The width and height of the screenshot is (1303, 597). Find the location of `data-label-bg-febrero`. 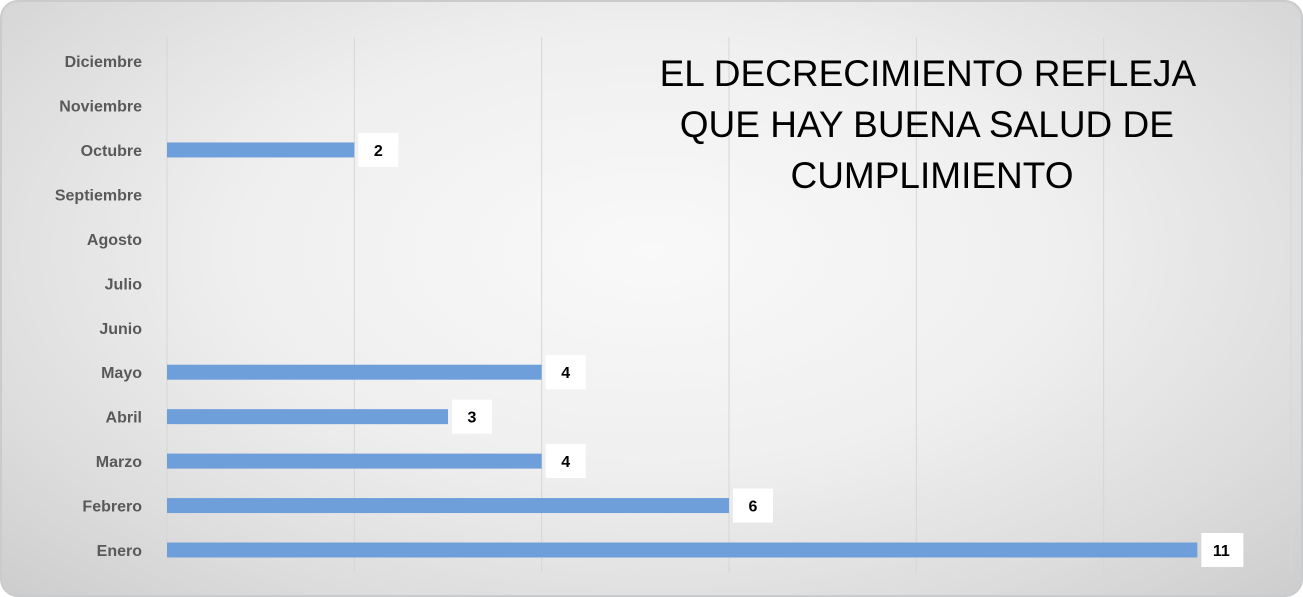

data-label-bg-febrero is located at coordinates (753, 505).